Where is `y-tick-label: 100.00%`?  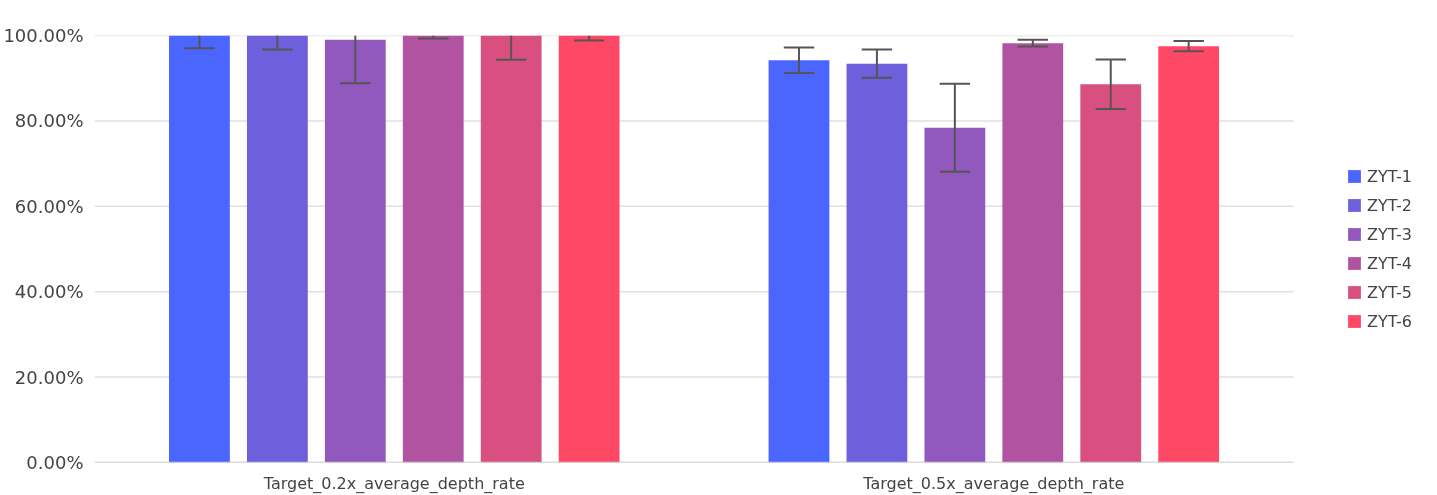 y-tick-label: 100.00% is located at coordinates (43, 35).